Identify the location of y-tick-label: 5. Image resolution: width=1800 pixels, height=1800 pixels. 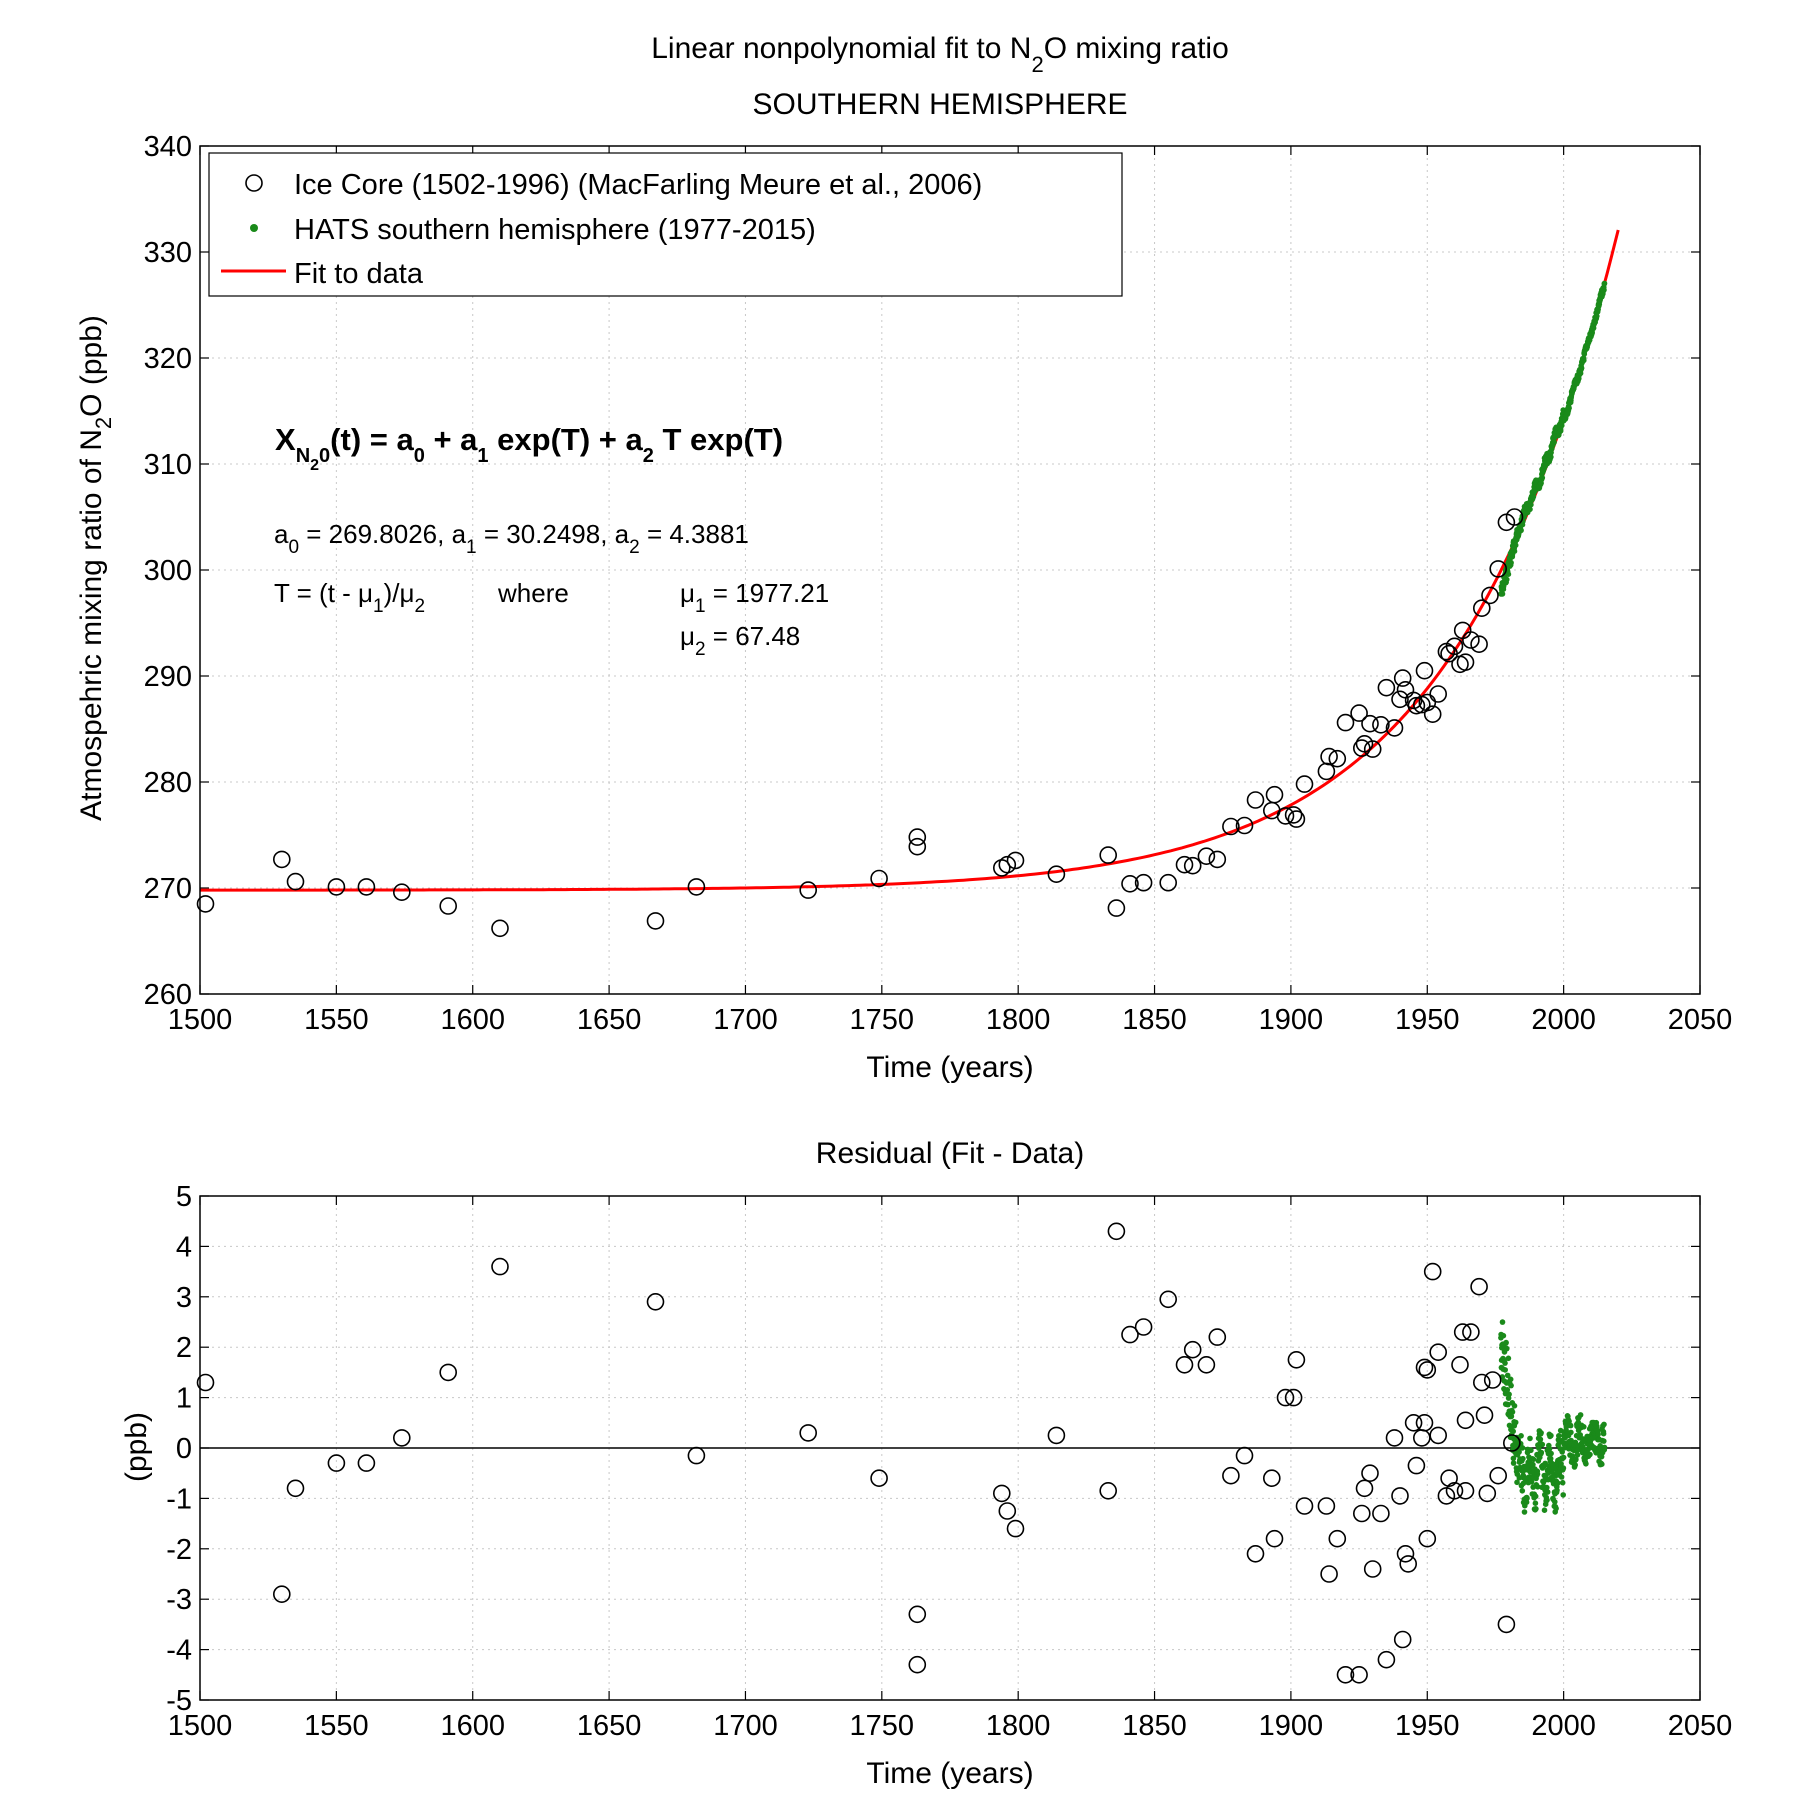
(184, 1197).